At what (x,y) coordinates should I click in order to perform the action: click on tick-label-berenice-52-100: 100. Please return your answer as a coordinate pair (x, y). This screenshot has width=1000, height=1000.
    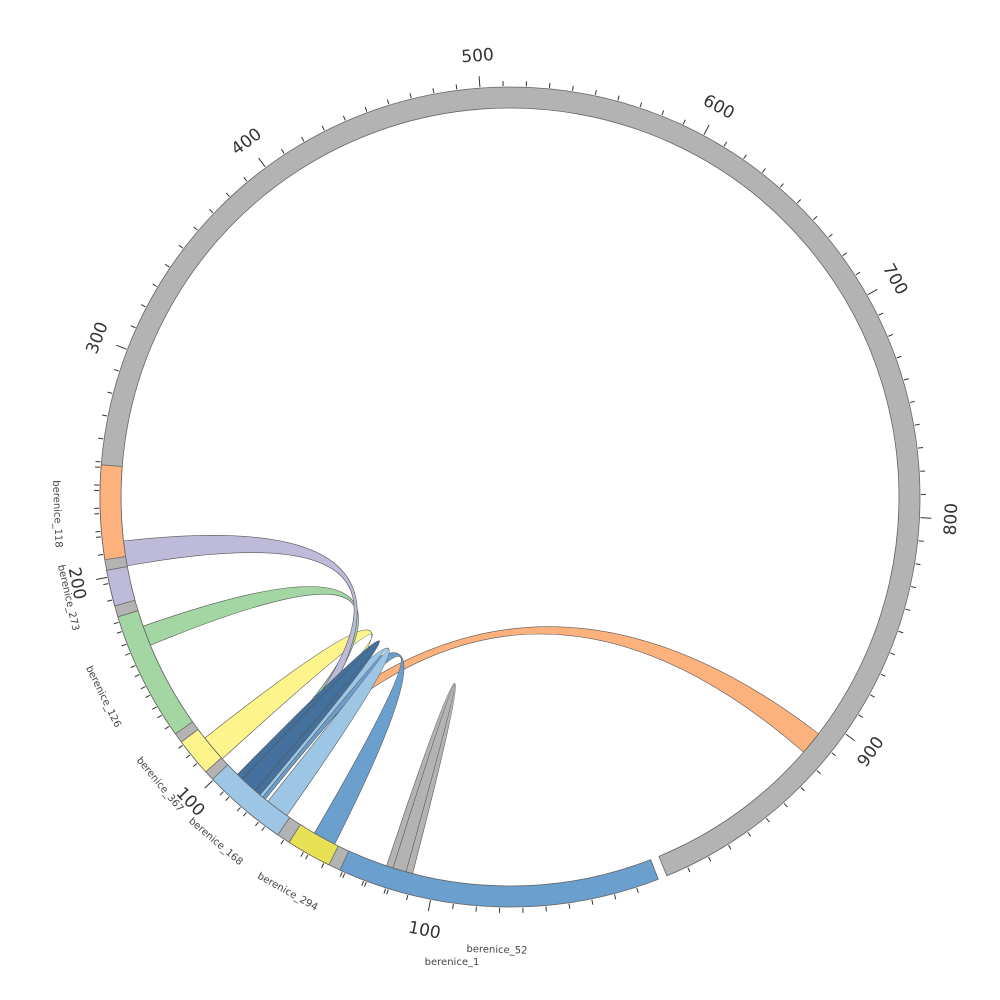
    Looking at the image, I should click on (425, 931).